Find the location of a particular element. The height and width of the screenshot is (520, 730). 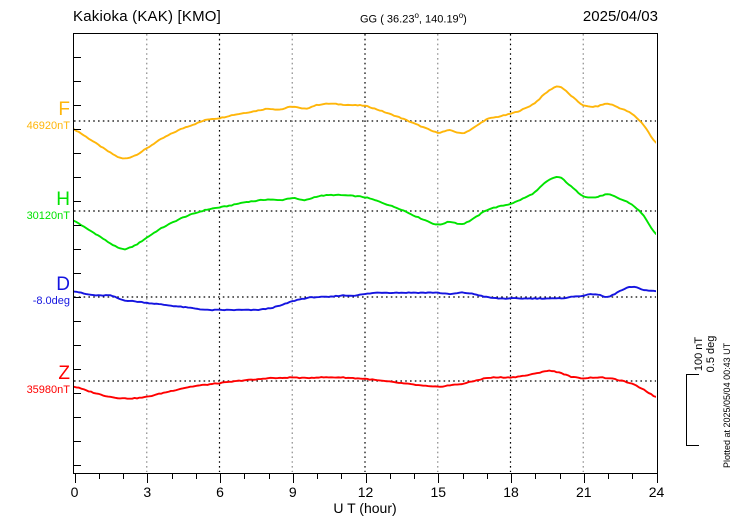

scale-bar-cap-bottom is located at coordinates (692, 445).